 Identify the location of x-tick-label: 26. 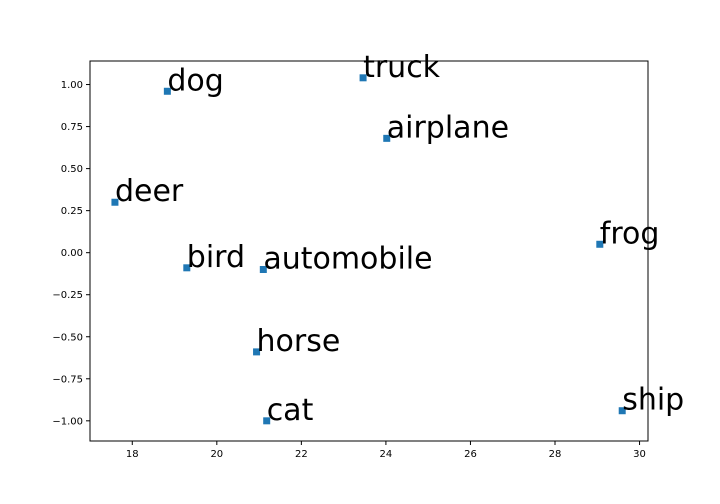
(470, 454).